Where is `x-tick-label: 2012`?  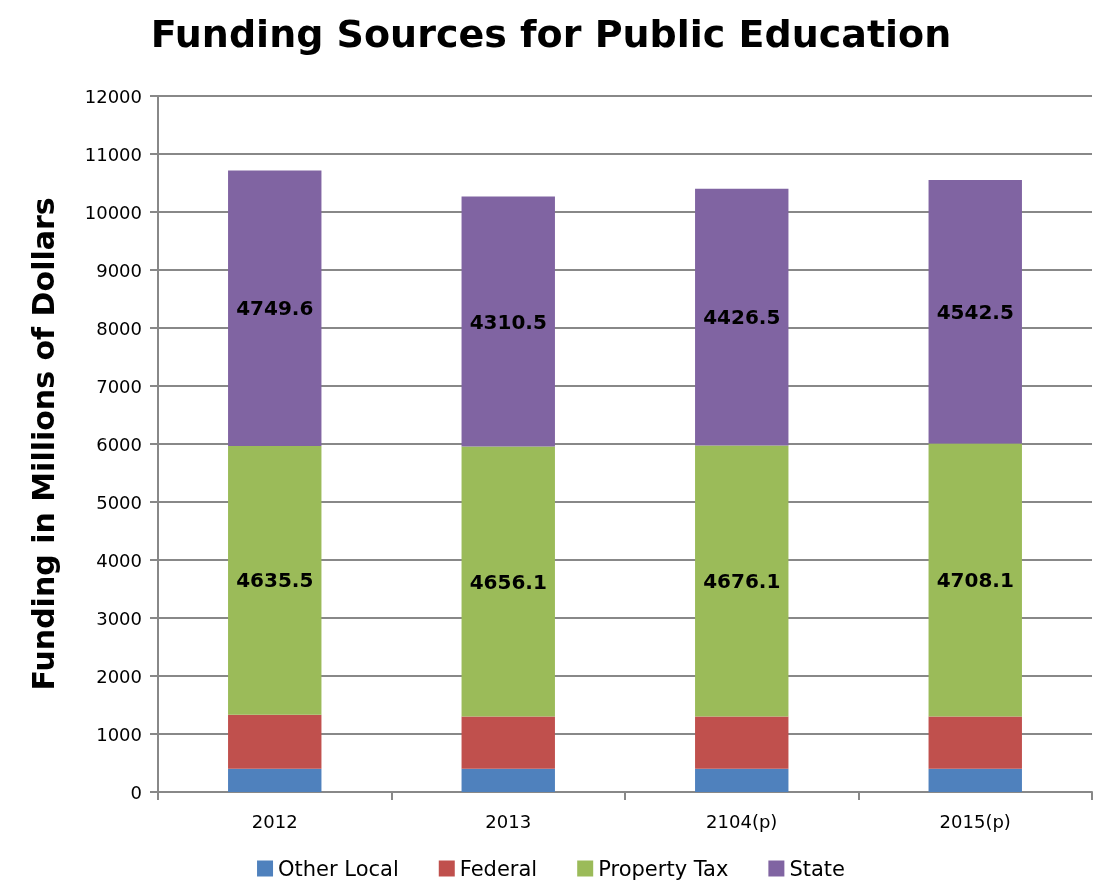
x-tick-label: 2012 is located at coordinates (274, 821).